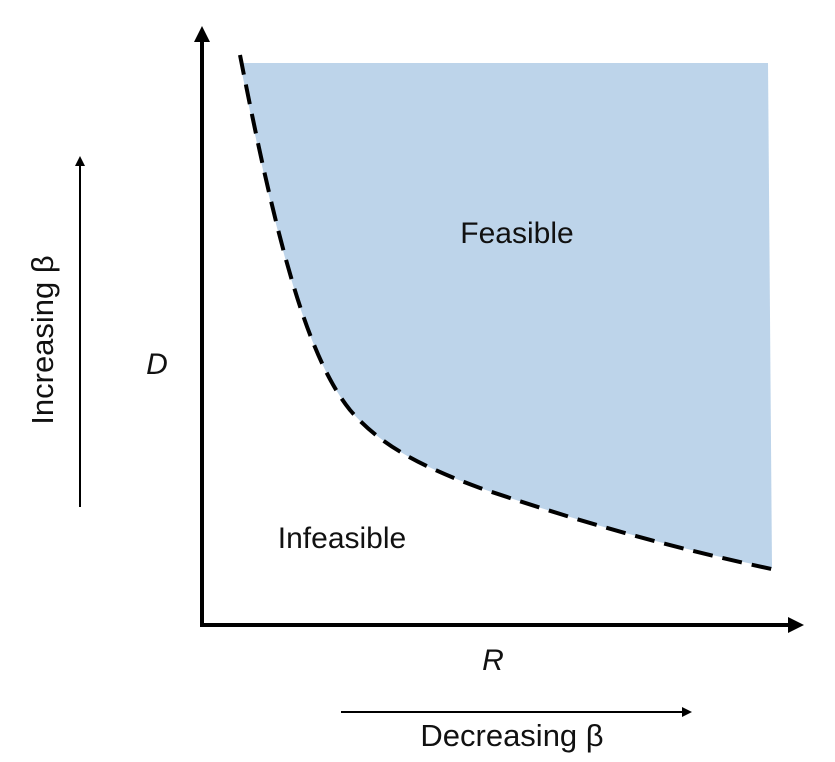 This screenshot has width=835, height=762. I want to click on horizontal-beta-label: Decreasing β, so click(511, 735).